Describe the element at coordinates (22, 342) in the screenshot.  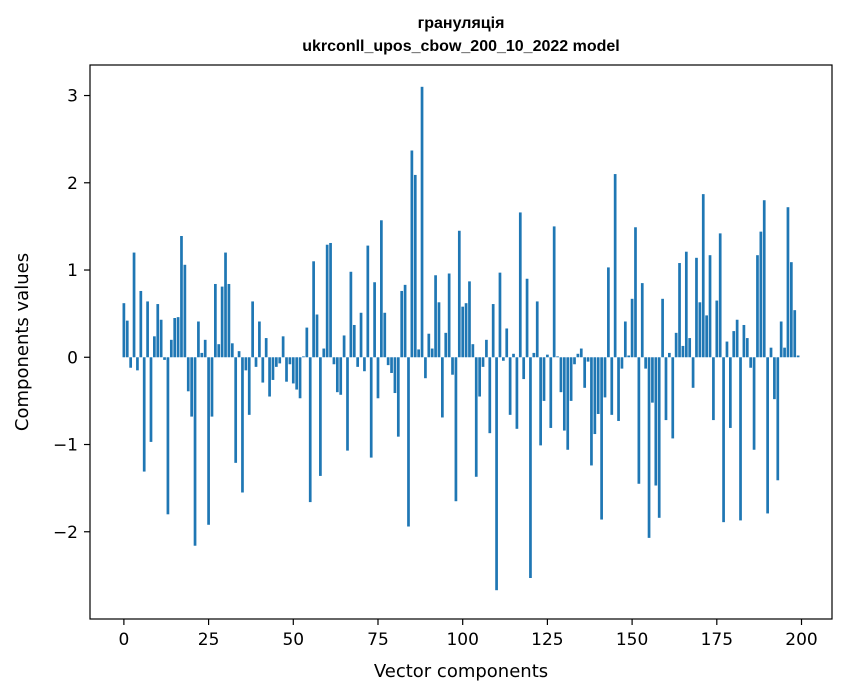
I see `y-axis-label: Components values` at that location.